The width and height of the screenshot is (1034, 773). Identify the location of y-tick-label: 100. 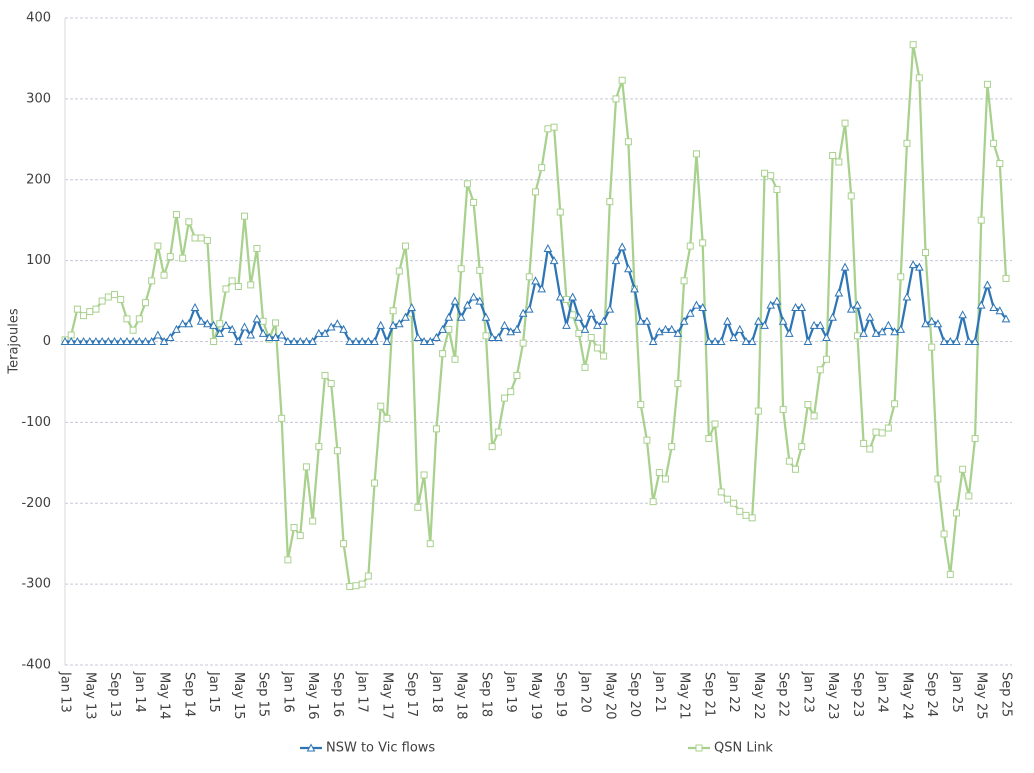
(38, 260).